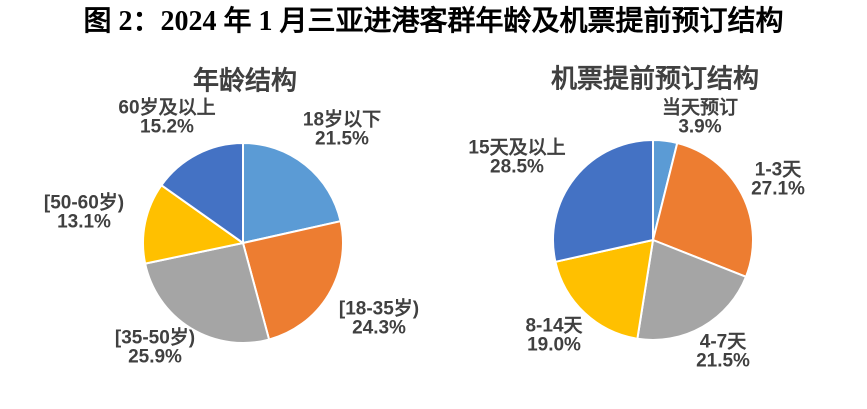 This screenshot has width=867, height=409. Describe the element at coordinates (167, 127) in the screenshot. I see `age-structure-slice-label-4-percent: 15.2%` at that location.